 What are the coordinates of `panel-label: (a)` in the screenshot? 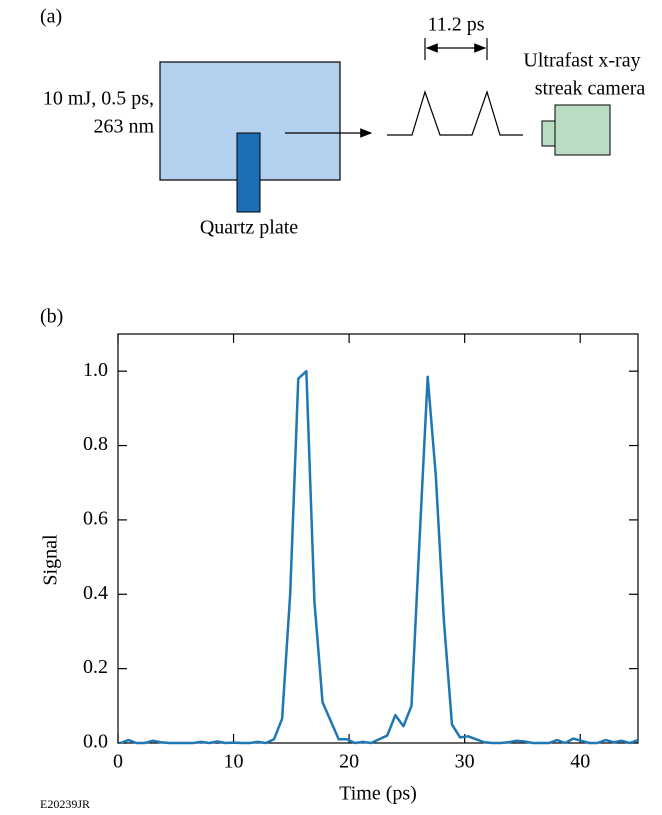 It's located at (51, 17).